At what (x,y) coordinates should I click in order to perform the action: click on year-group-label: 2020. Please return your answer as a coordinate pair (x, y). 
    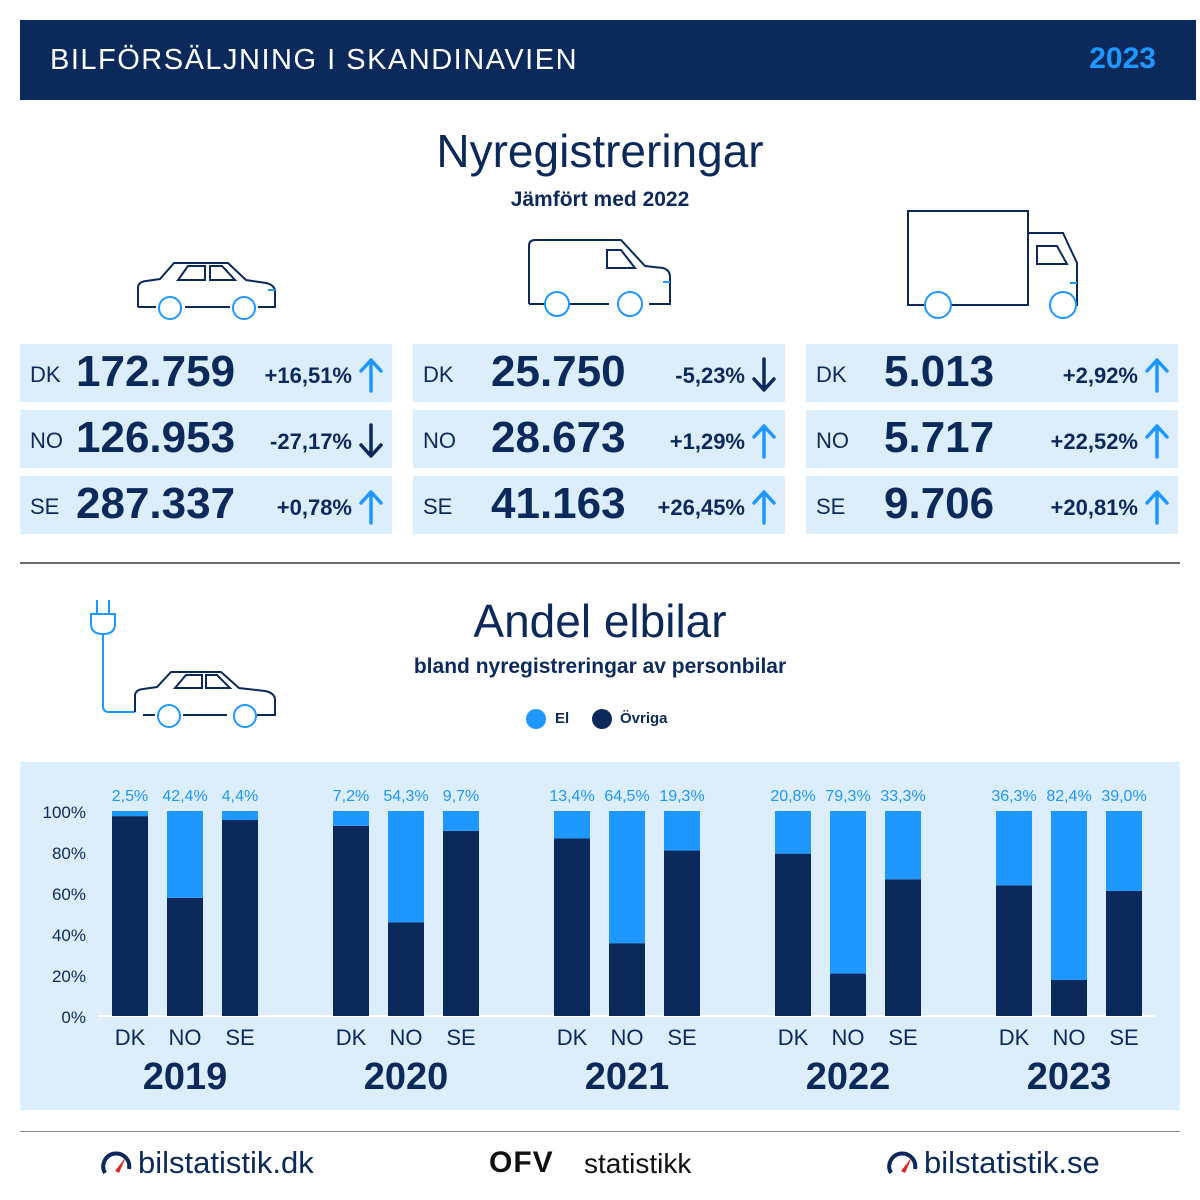
    Looking at the image, I should click on (406, 1077).